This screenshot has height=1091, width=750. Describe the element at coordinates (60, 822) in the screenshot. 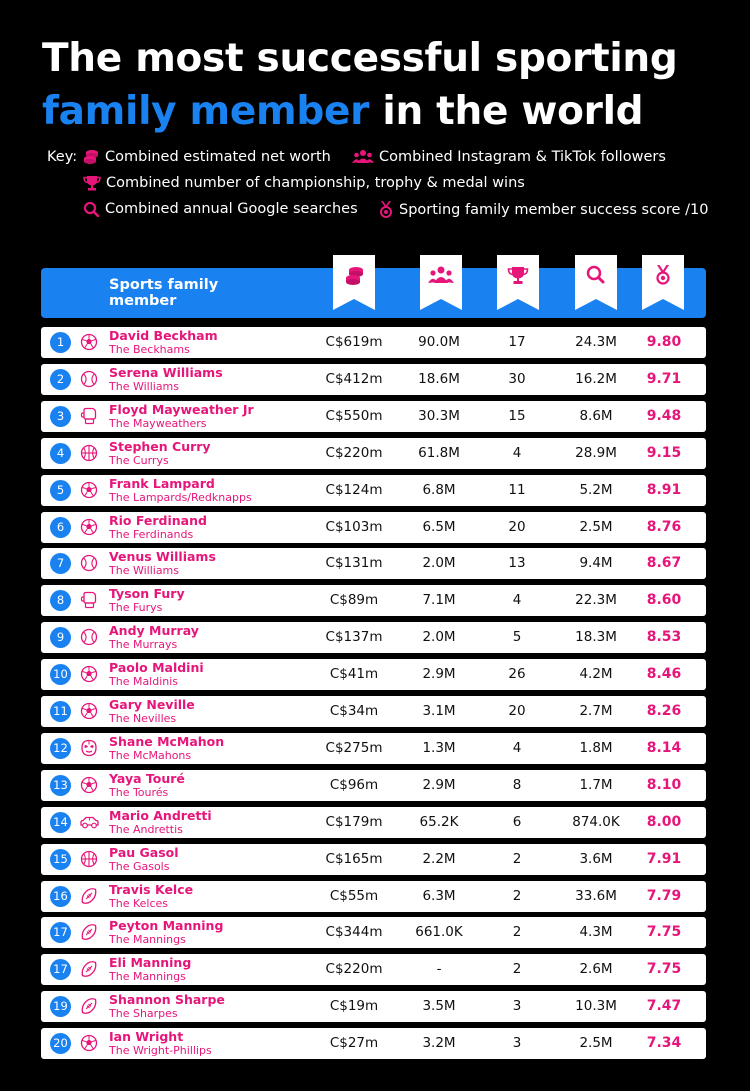

I see `rank-badge: 14` at that location.